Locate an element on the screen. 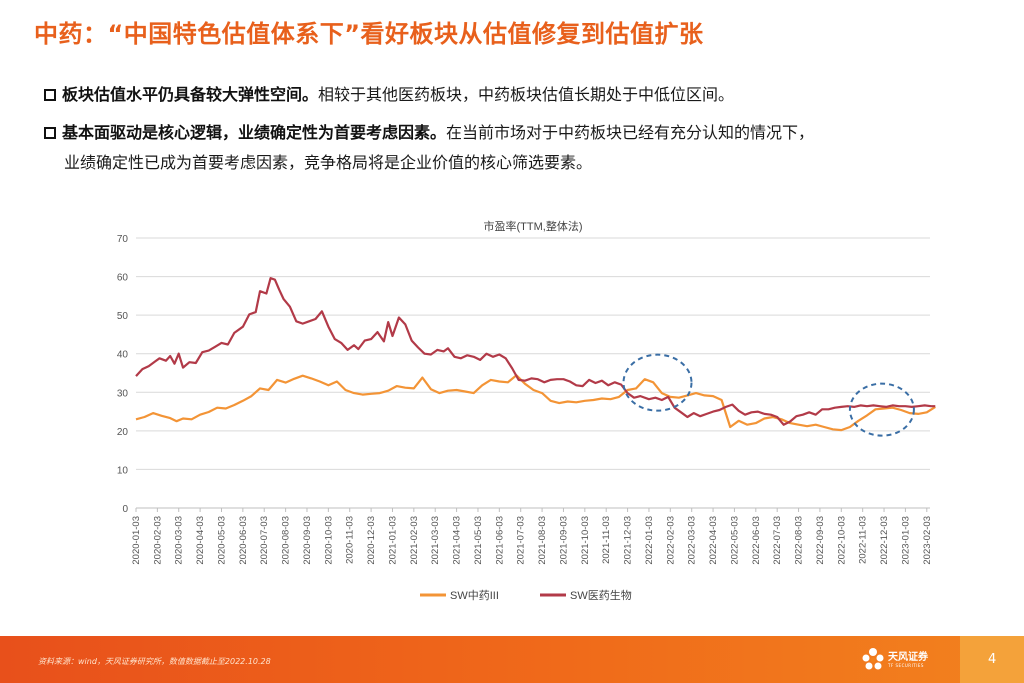 The height and width of the screenshot is (683, 1024). y-tick-label: 50 is located at coordinates (123, 316).